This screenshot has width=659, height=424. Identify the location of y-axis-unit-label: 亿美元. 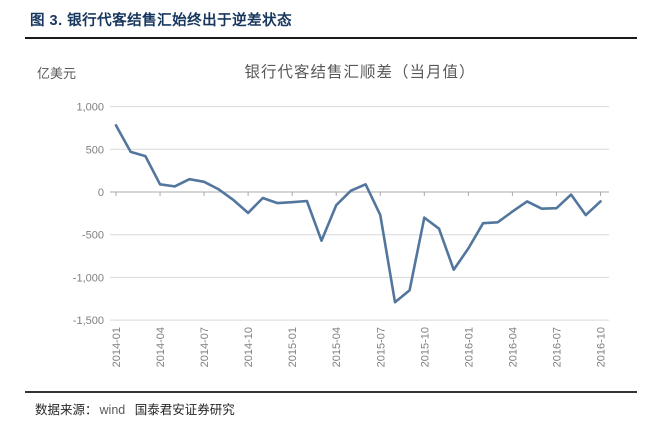
(57, 73).